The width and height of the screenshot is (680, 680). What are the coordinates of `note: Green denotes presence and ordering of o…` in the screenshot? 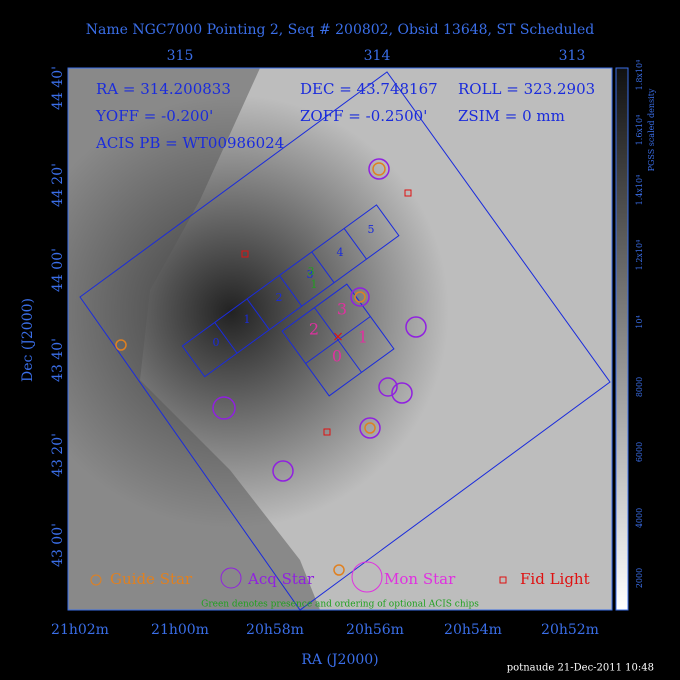 It's located at (340, 605).